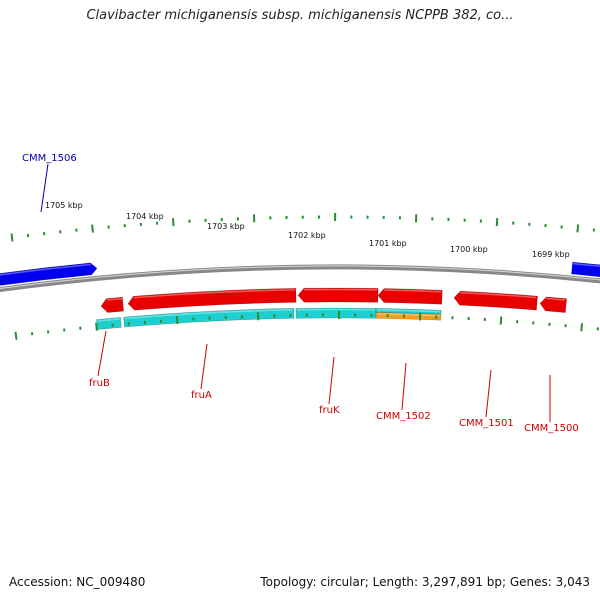 Image resolution: width=600 pixels, height=600 pixels. I want to click on gene-fruB-highlight, so click(114, 299).